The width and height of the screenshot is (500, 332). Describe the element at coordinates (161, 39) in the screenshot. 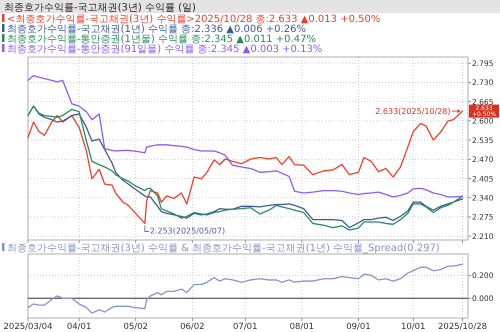

I see `legend-label: 최종호가수익률-통안증권(1년물) 수익률 종:2.345 ▲0.011 +0.47%` at that location.